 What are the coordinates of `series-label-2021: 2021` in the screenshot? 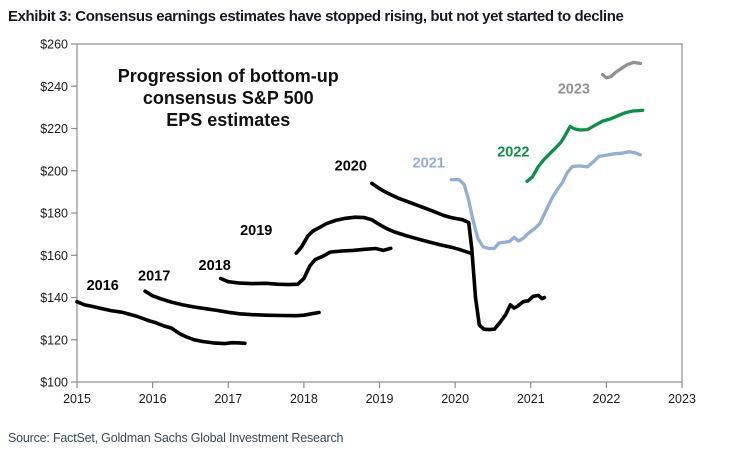 It's located at (429, 163).